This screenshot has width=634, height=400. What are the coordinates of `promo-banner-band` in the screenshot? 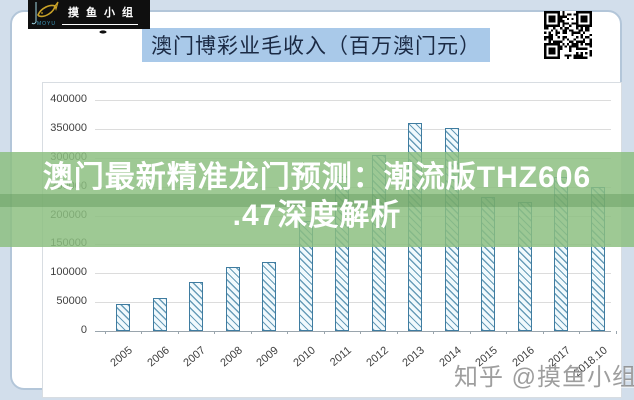 It's located at (317, 200).